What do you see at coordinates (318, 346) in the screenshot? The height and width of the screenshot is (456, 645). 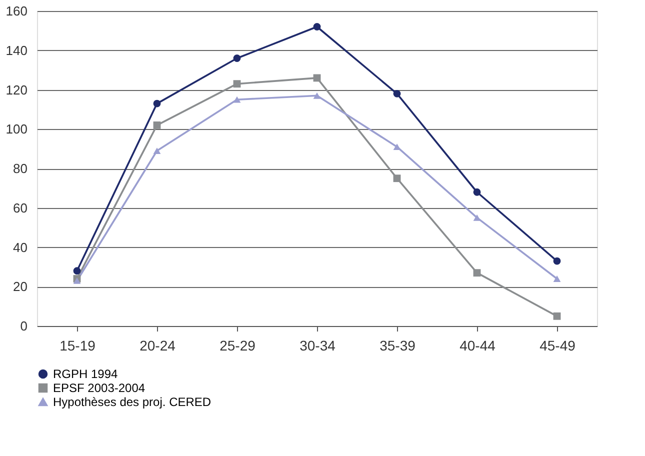 I see `x-tick-label: 30-34` at bounding box center [318, 346].